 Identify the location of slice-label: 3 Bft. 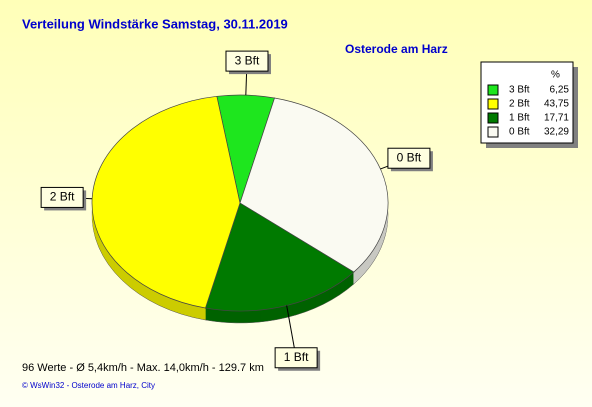
(247, 60).